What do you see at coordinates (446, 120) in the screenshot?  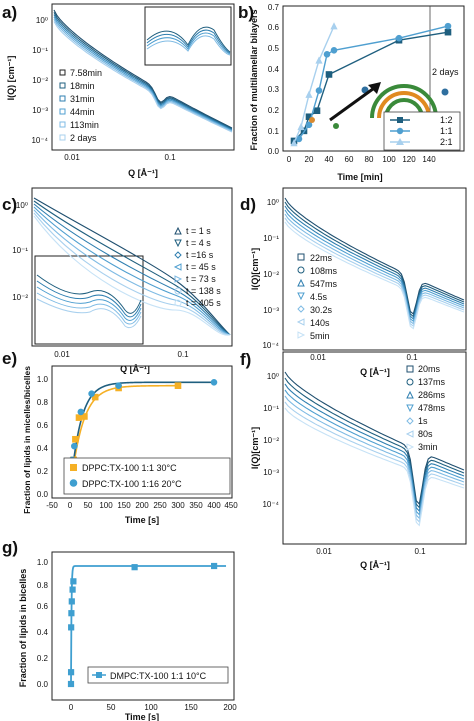 I see `b-legend-0: 1:2` at bounding box center [446, 120].